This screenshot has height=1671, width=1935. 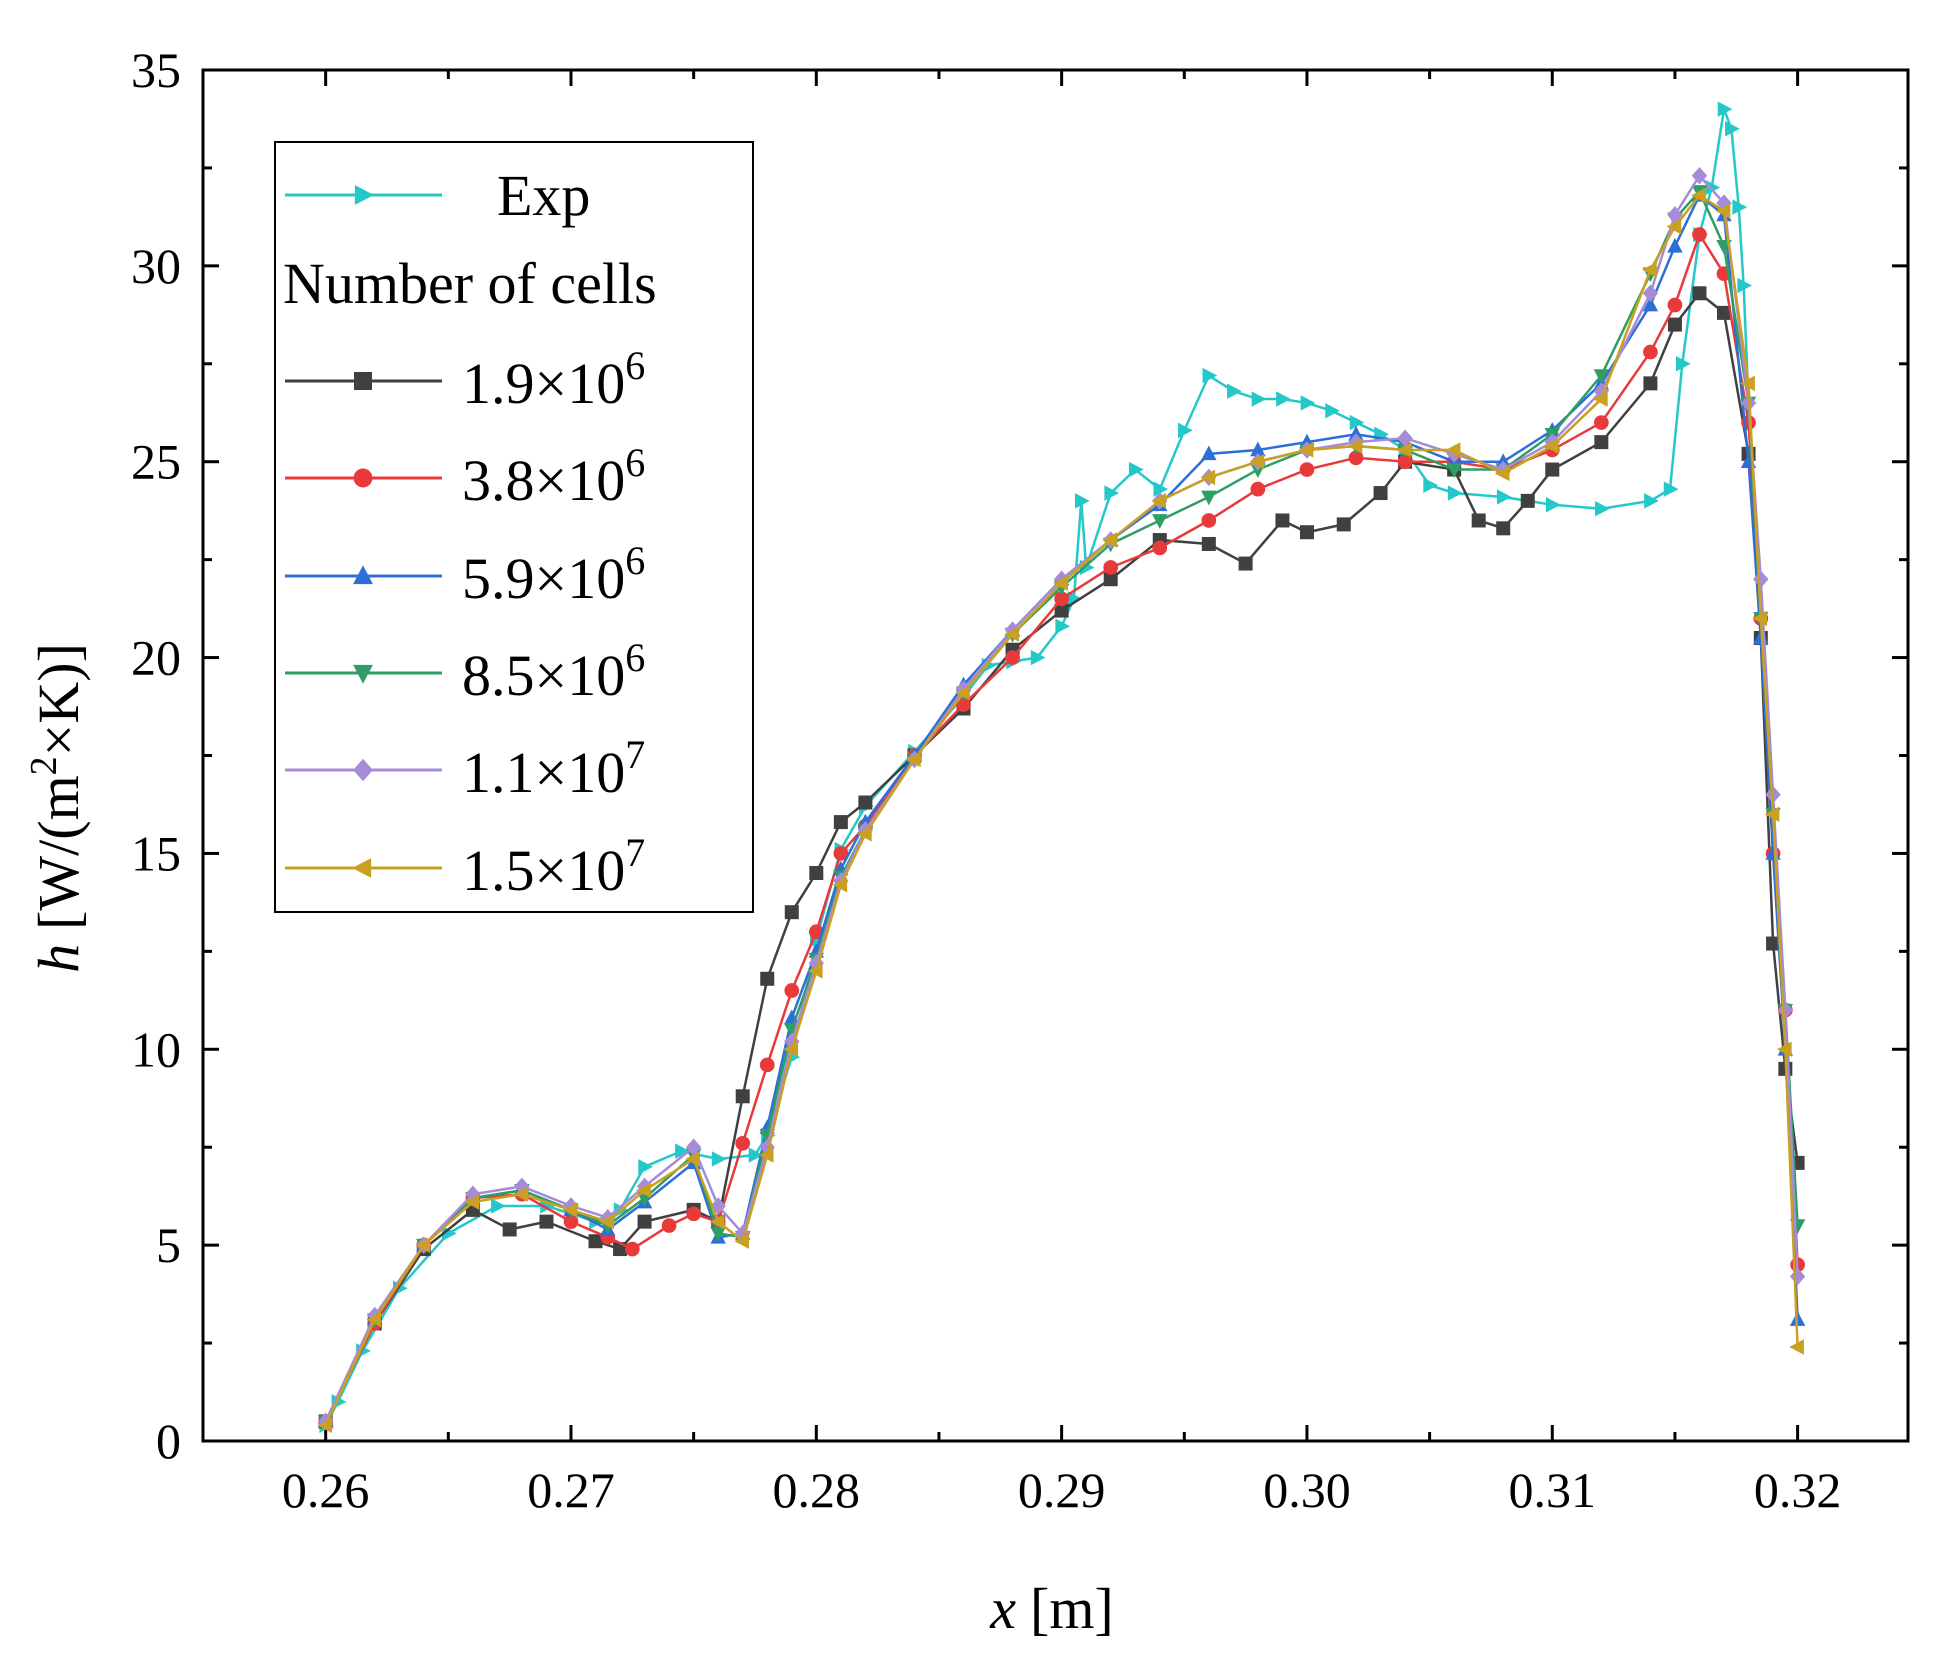 I want to click on x-axis-unit: [m], so click(x=1072, y=1608).